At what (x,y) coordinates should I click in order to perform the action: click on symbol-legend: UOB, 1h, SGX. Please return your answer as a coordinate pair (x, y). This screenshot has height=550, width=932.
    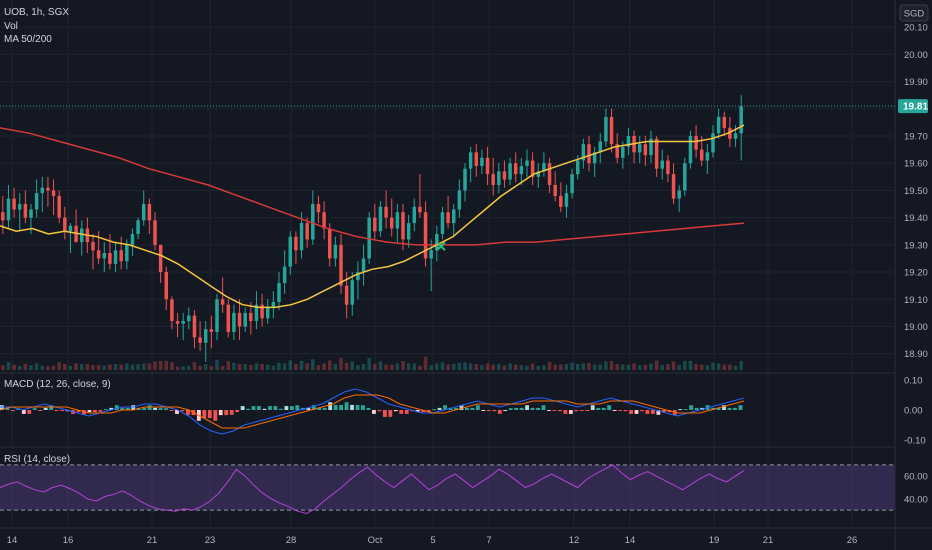
    Looking at the image, I should click on (36, 12).